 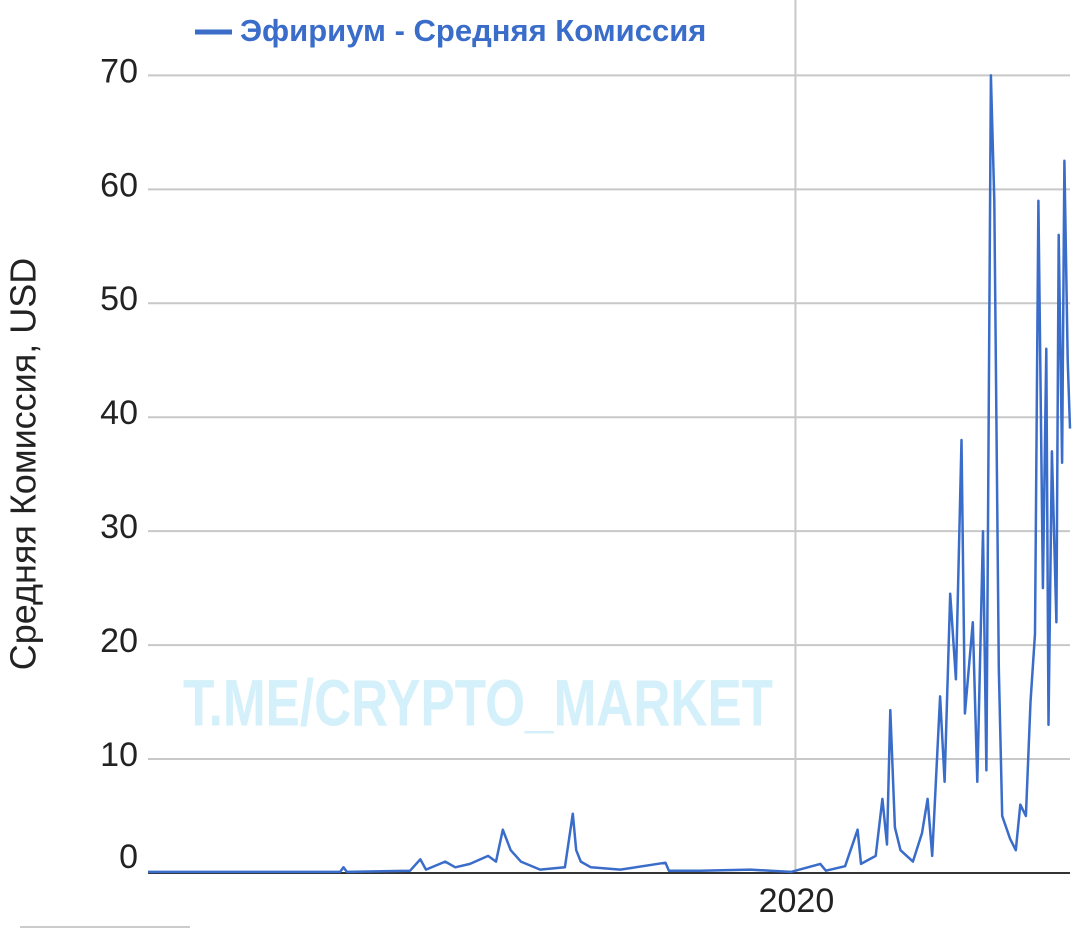 What do you see at coordinates (119, 527) in the screenshot?
I see `y-tick-label: 30` at bounding box center [119, 527].